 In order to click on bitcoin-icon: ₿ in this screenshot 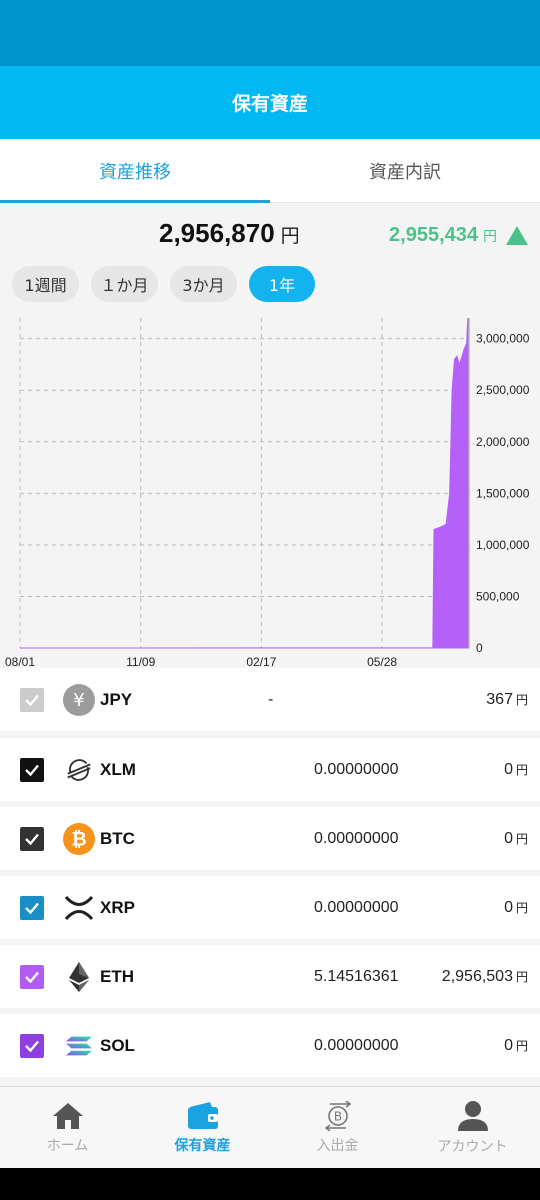, I will do `click(79, 838)`.